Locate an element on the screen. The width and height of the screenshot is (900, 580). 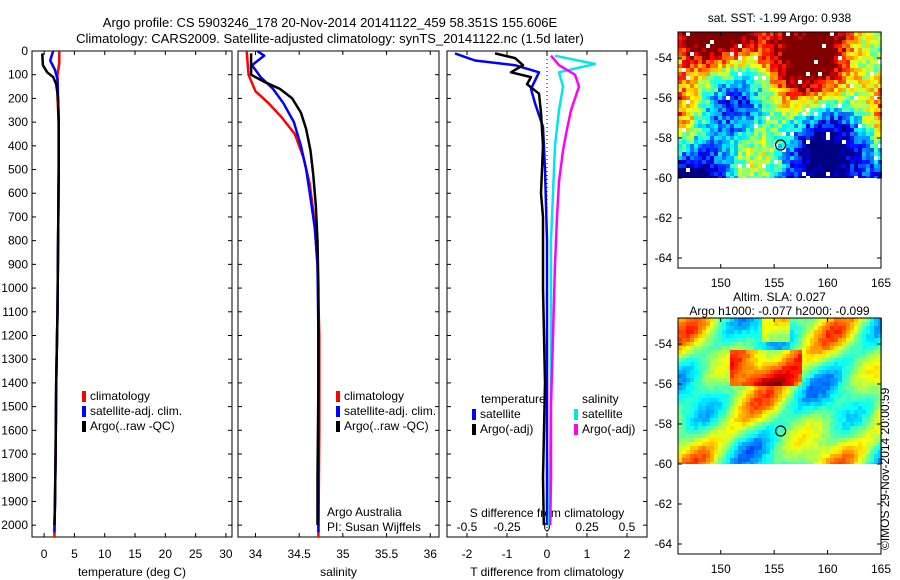
x-tick-label: 0 is located at coordinates (547, 554).